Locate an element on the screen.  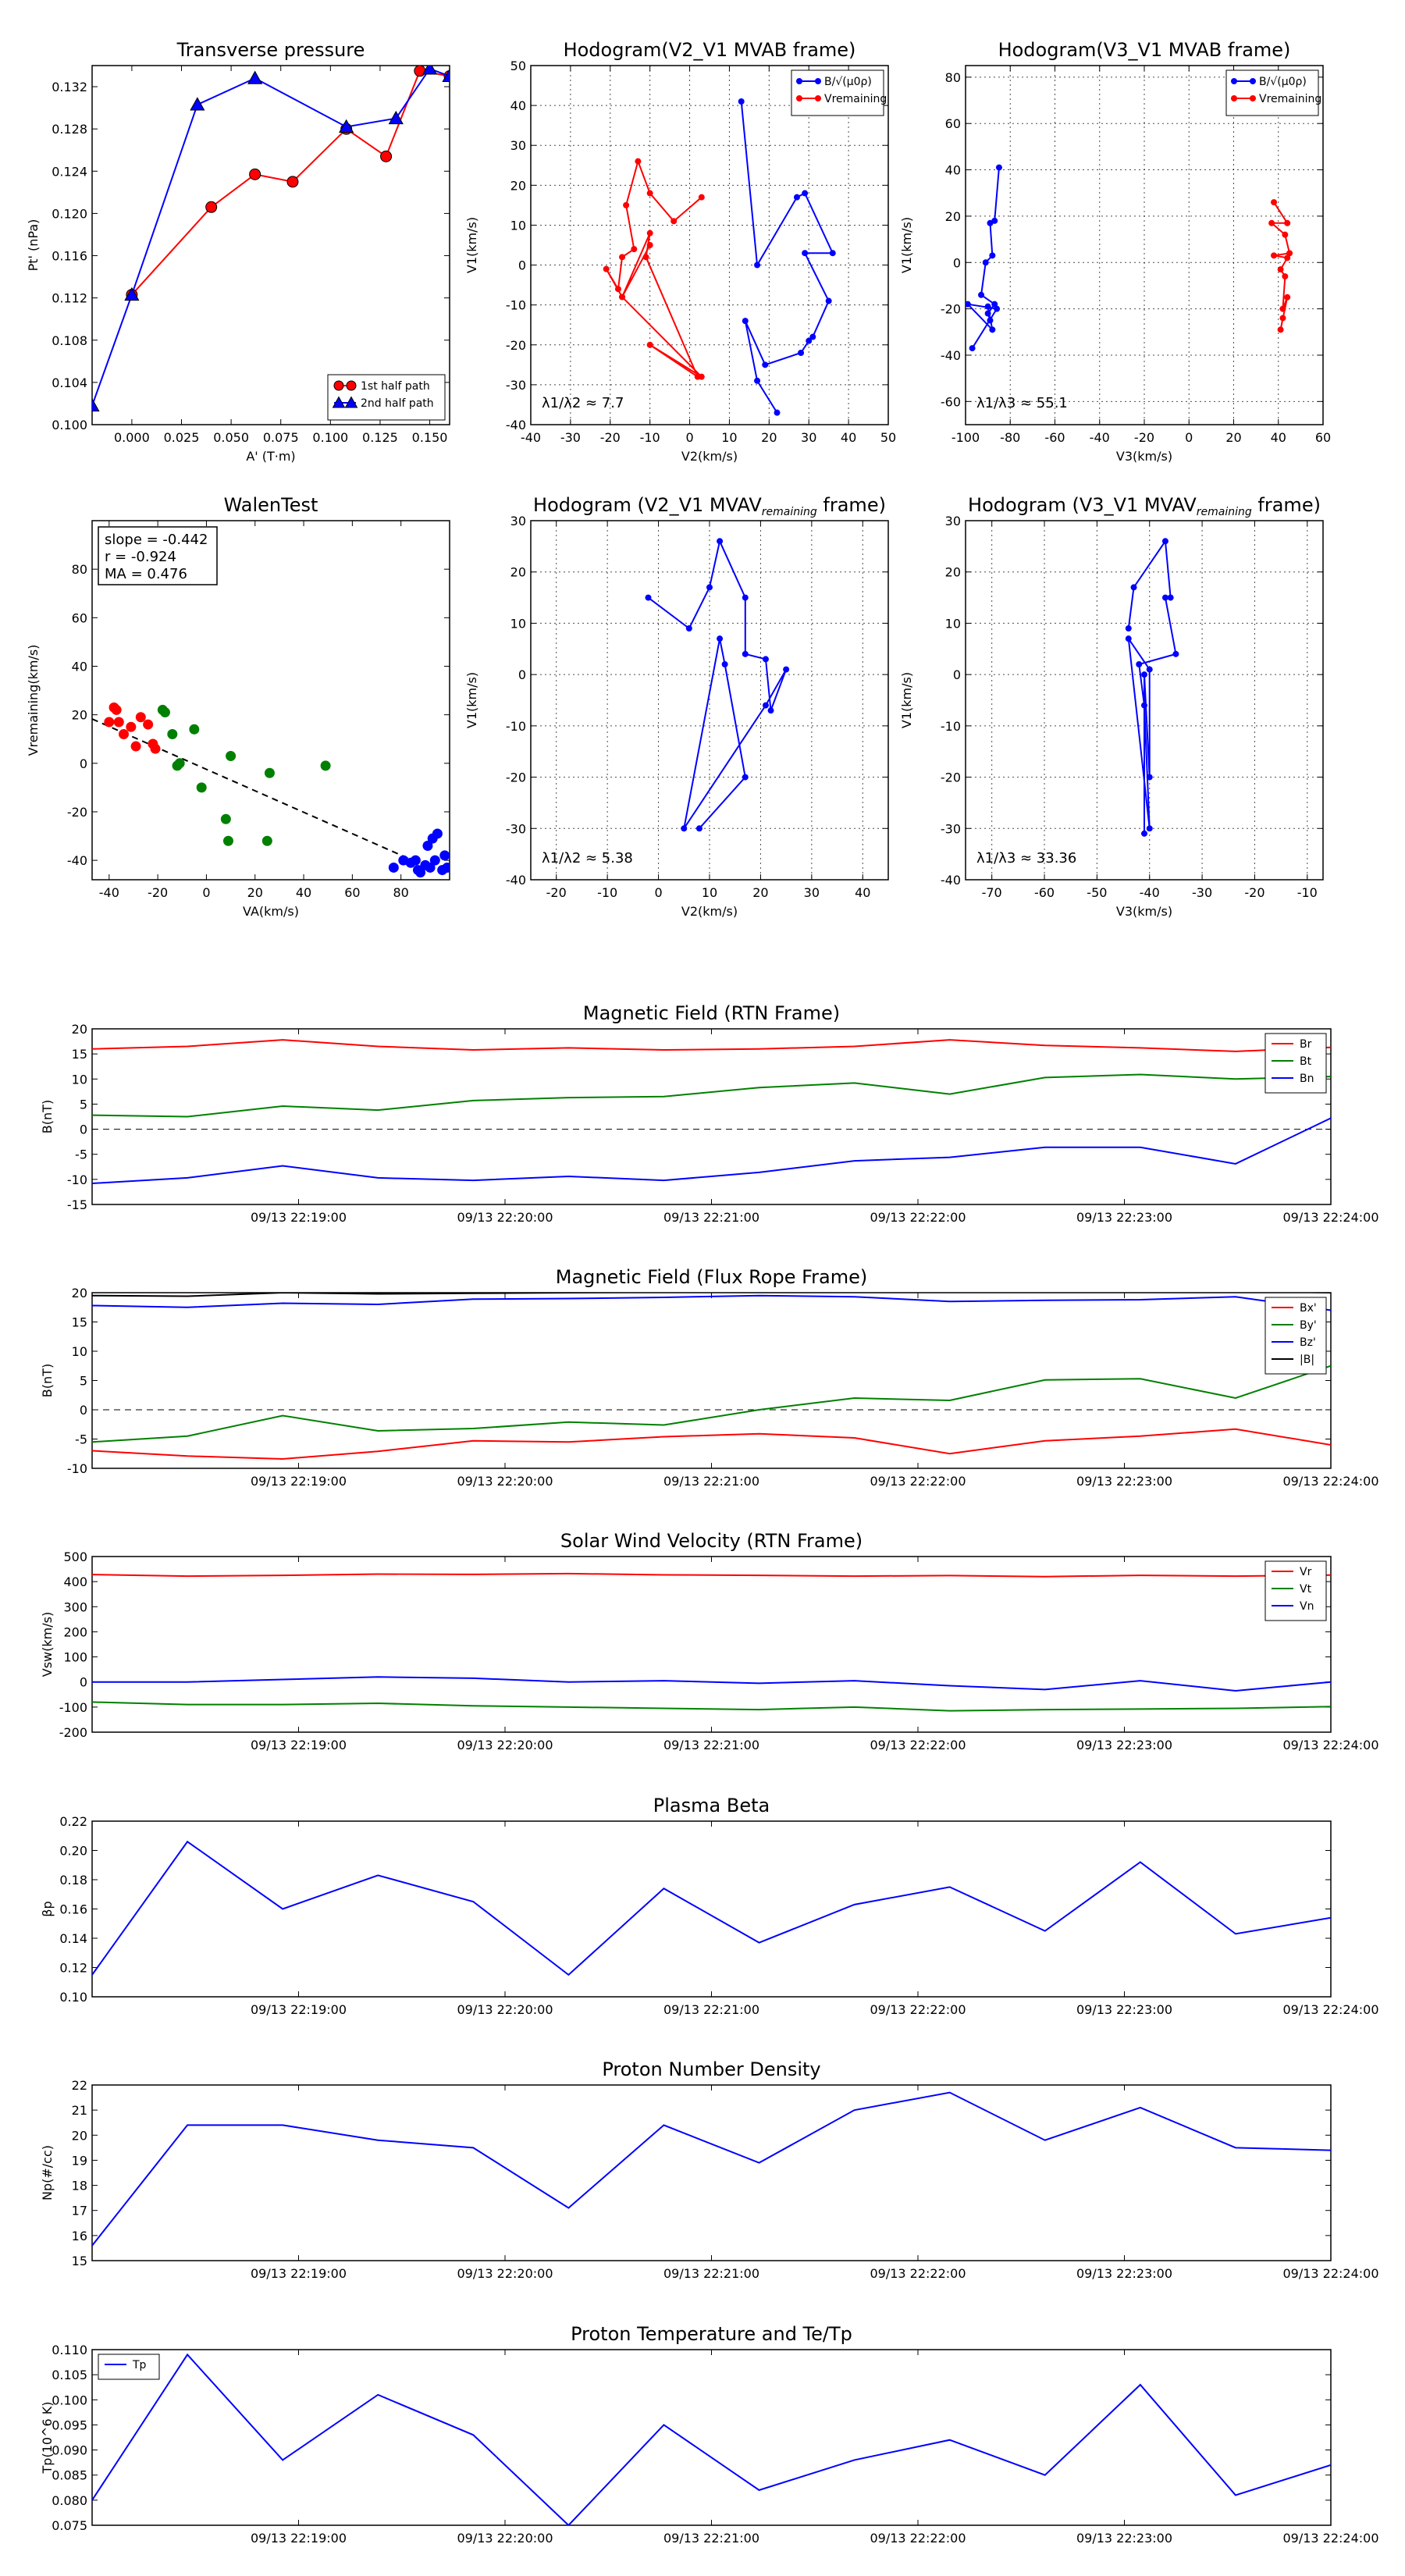
y-tick-label: 0.080 is located at coordinates (69, 2500).